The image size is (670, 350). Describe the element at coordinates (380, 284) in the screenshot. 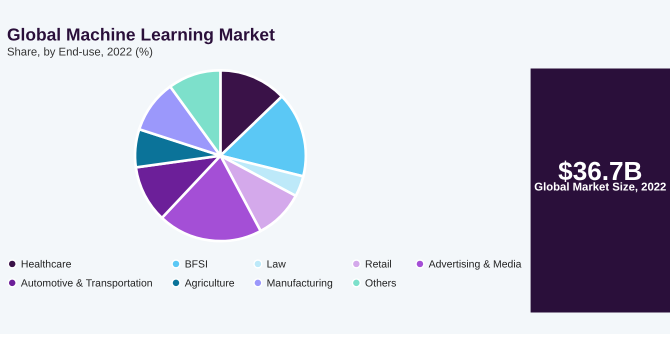

I see `legend-label: Others` at that location.